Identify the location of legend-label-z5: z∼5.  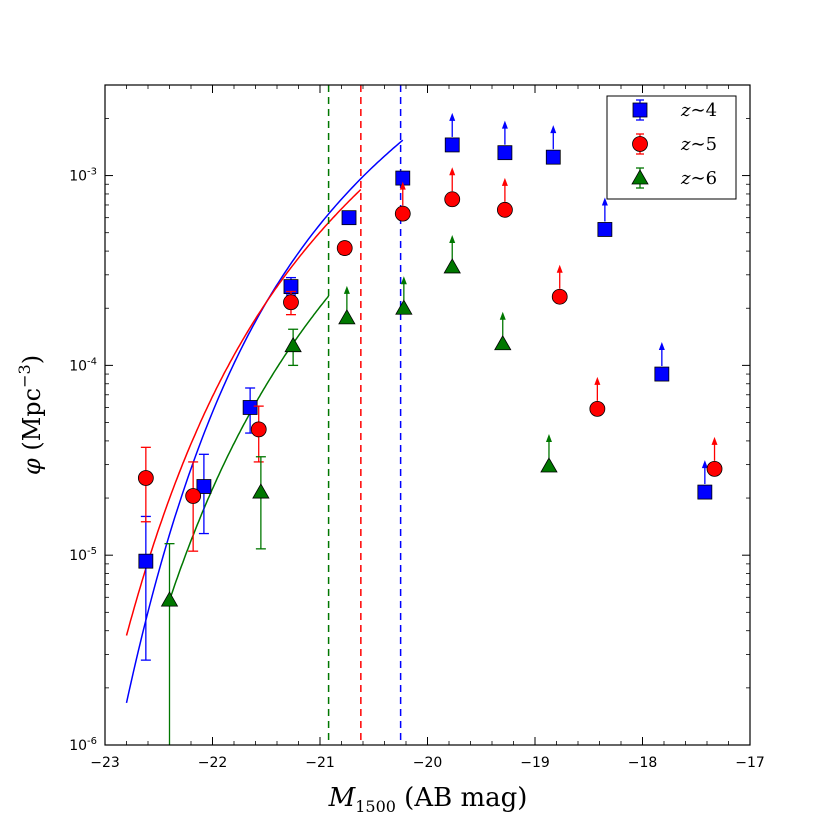
(698, 144).